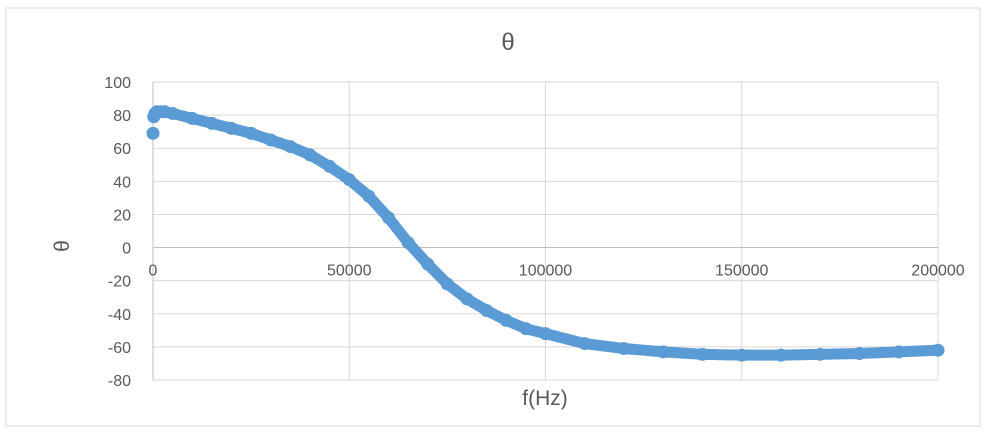 The image size is (986, 433). Describe the element at coordinates (937, 271) in the screenshot. I see `x-tick-label: 200000` at that location.